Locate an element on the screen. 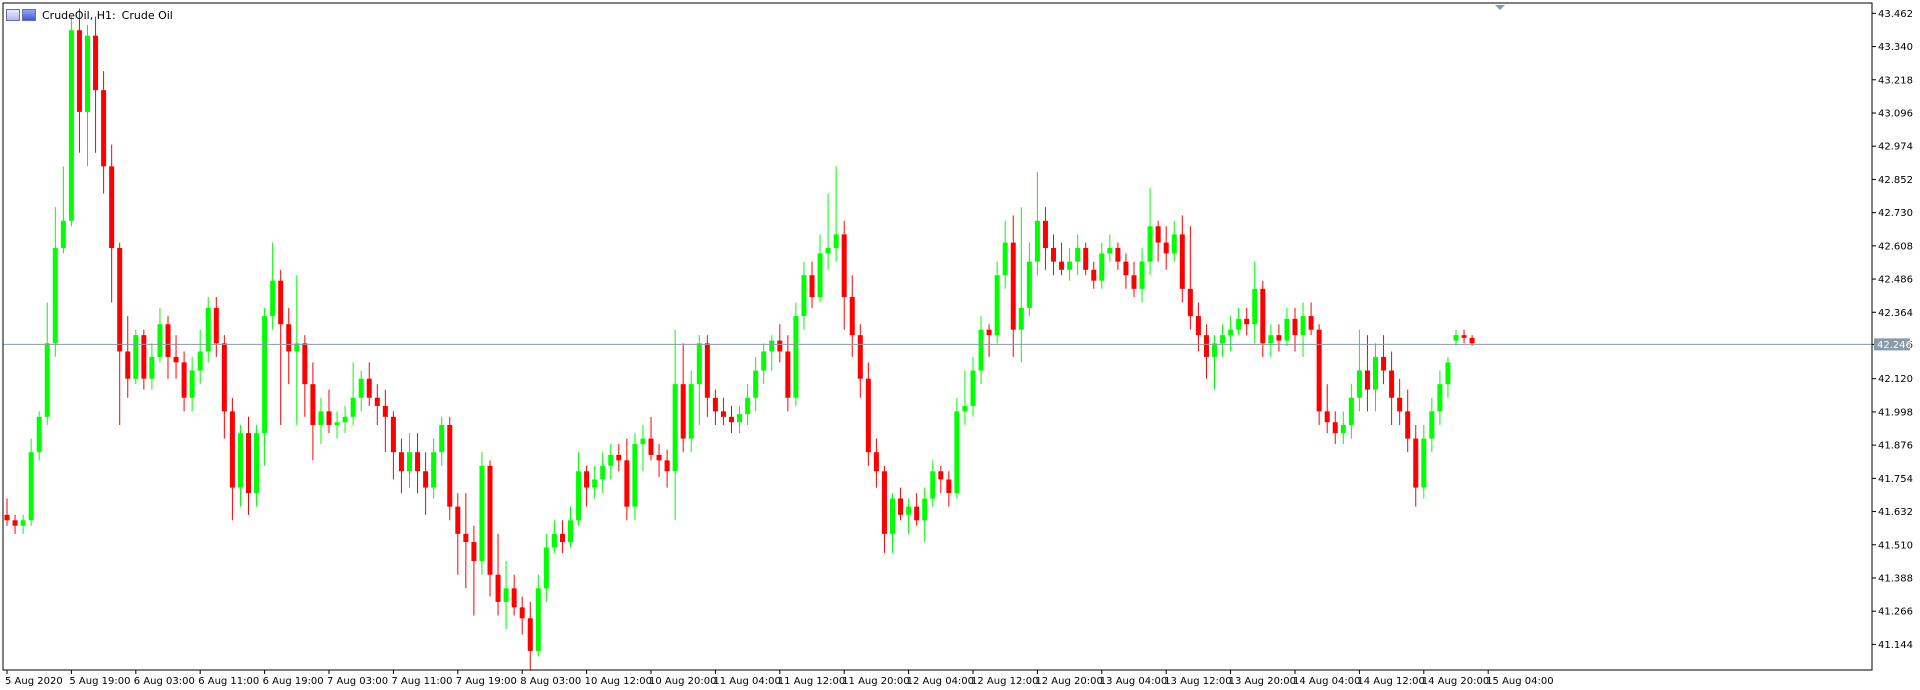 The height and width of the screenshot is (690, 1920). price-tick-label: 41.998 is located at coordinates (1895, 412).